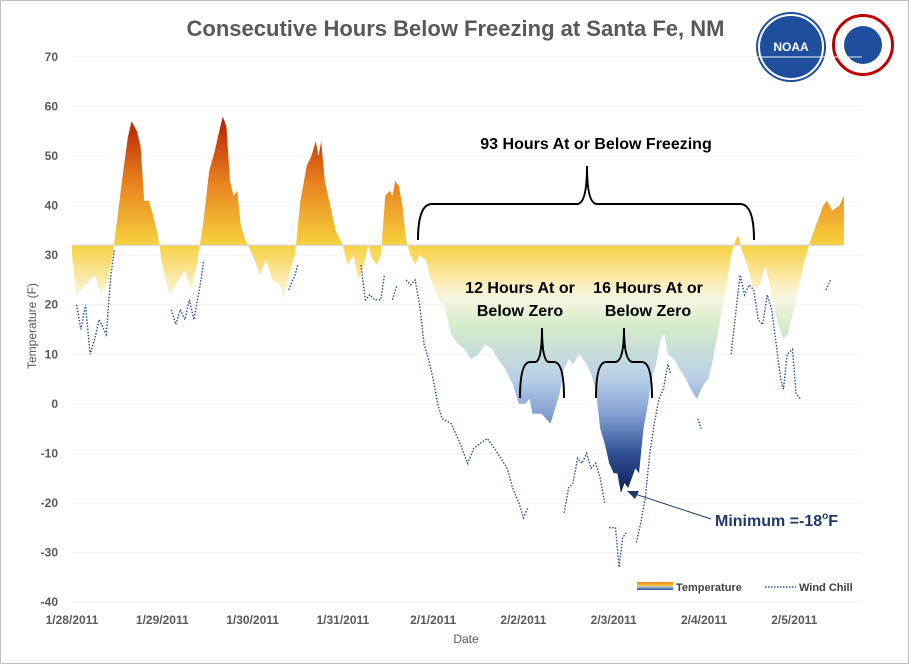 This screenshot has height=666, width=911. Describe the element at coordinates (833, 521) in the screenshot. I see `minimum-unit: F` at that location.